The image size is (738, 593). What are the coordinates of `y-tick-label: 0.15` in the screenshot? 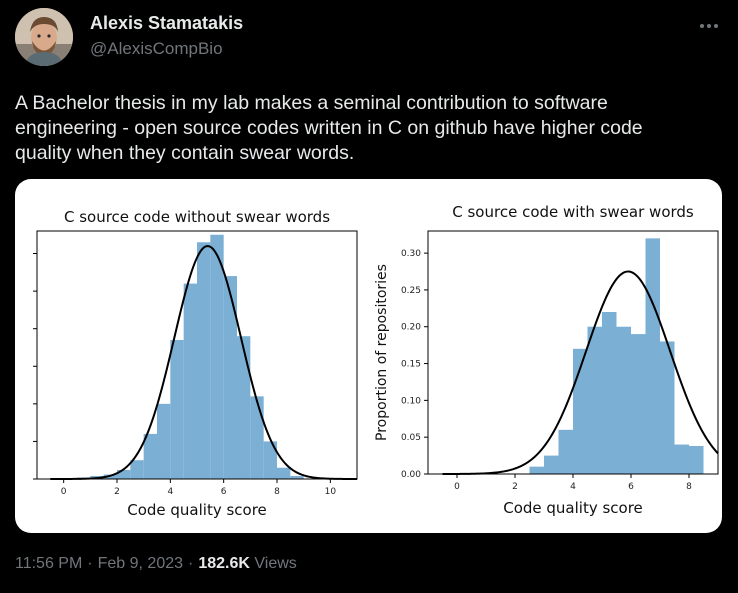 It's located at (411, 365).